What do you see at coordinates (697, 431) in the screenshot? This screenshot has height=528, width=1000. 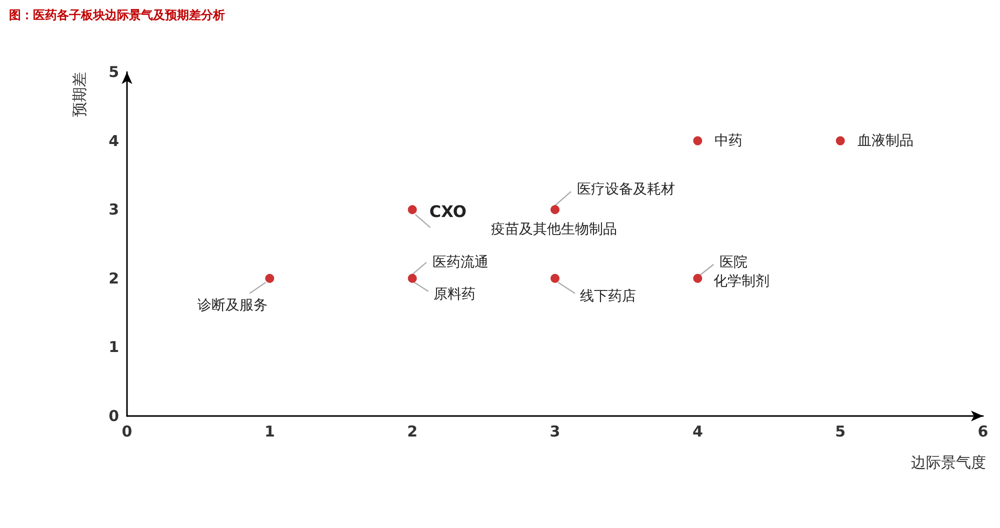 I see `x-tick-label: 4` at bounding box center [697, 431].